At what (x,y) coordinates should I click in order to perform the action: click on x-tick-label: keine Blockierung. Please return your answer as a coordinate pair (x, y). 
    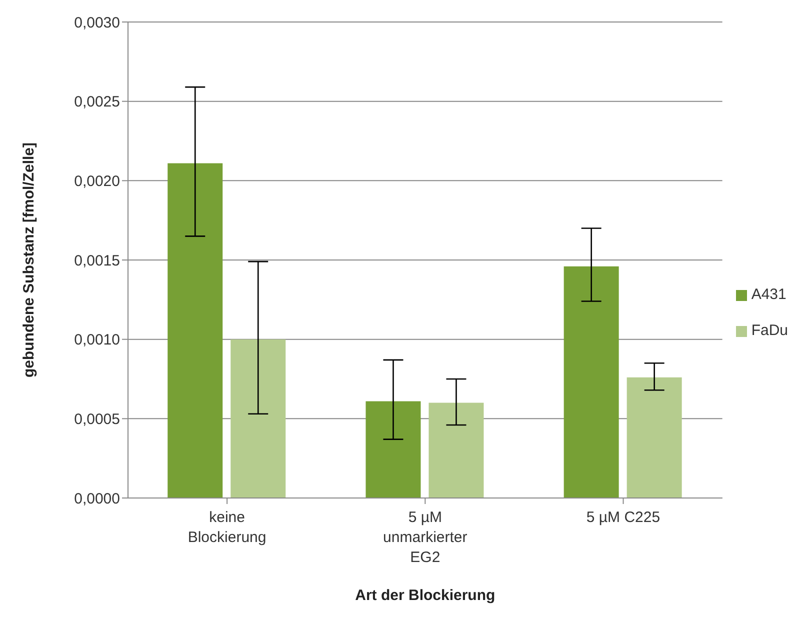
    Looking at the image, I should click on (227, 527).